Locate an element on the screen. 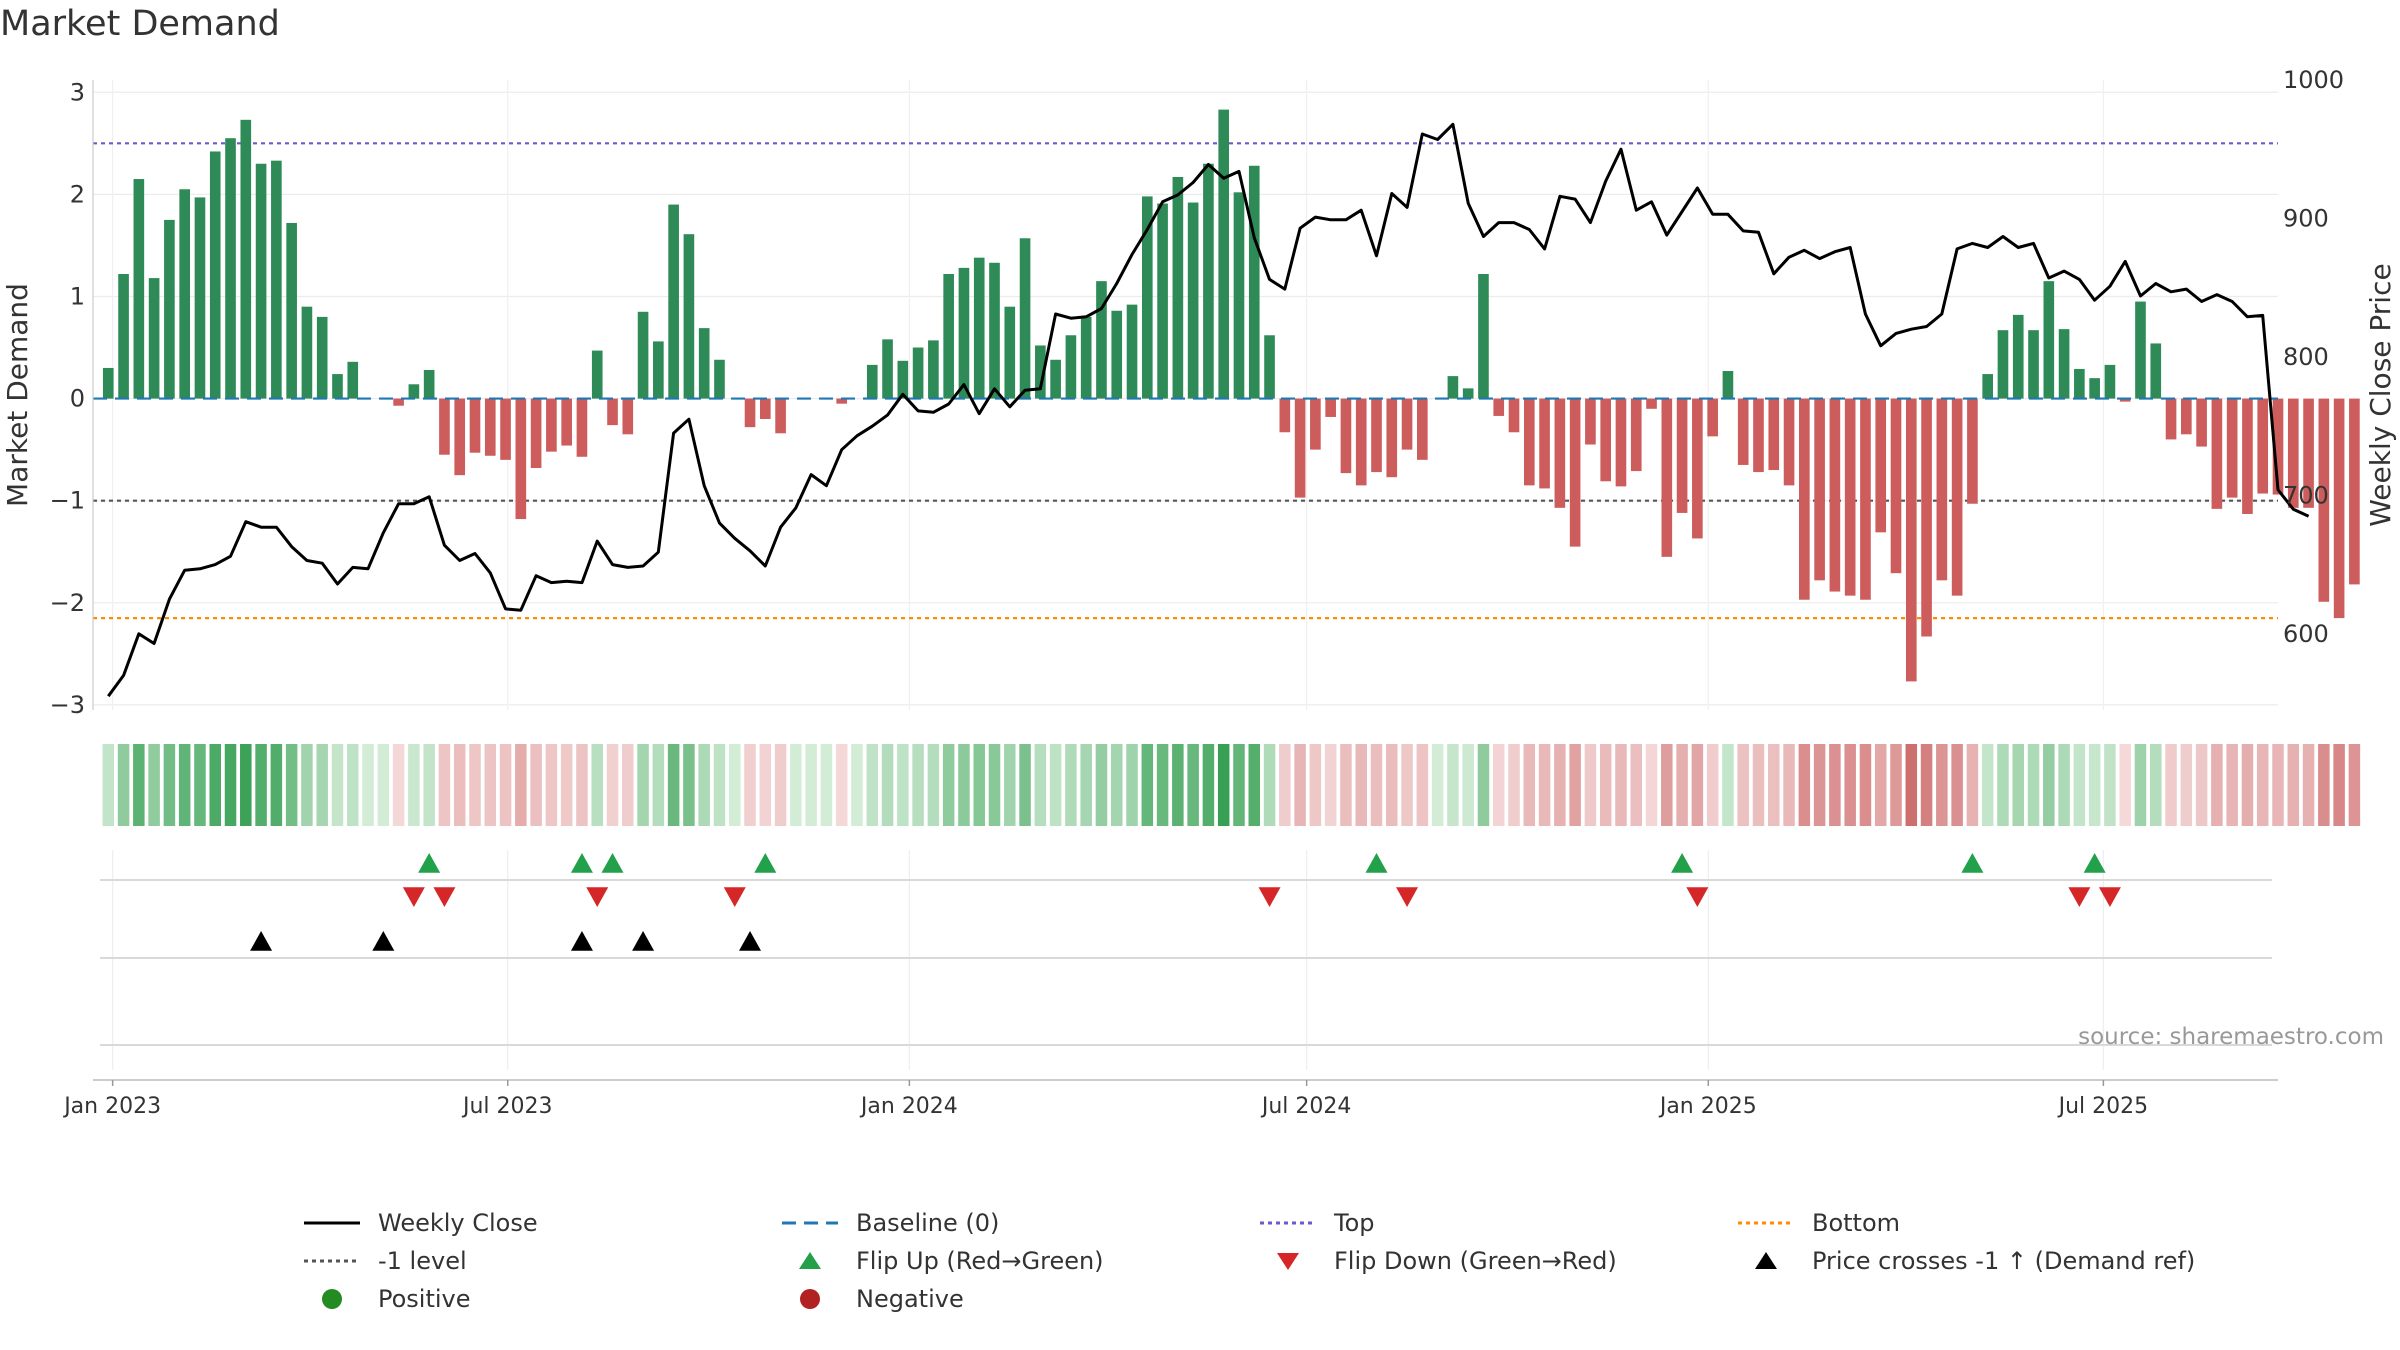 The height and width of the screenshot is (1350, 2400). legend-item-positive: Positive is located at coordinates (385, 1299).